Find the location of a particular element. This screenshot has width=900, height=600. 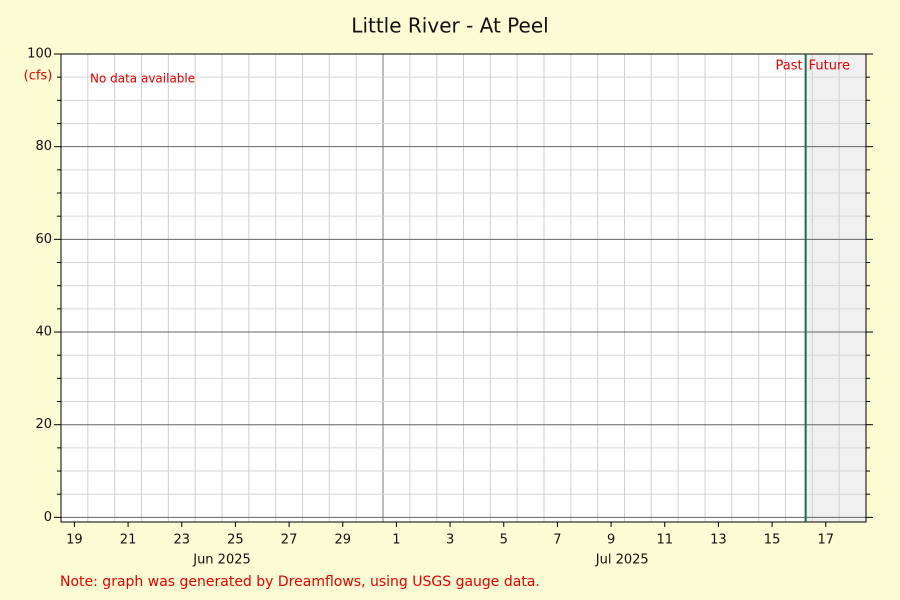

x-tick-label: 7 is located at coordinates (557, 540).